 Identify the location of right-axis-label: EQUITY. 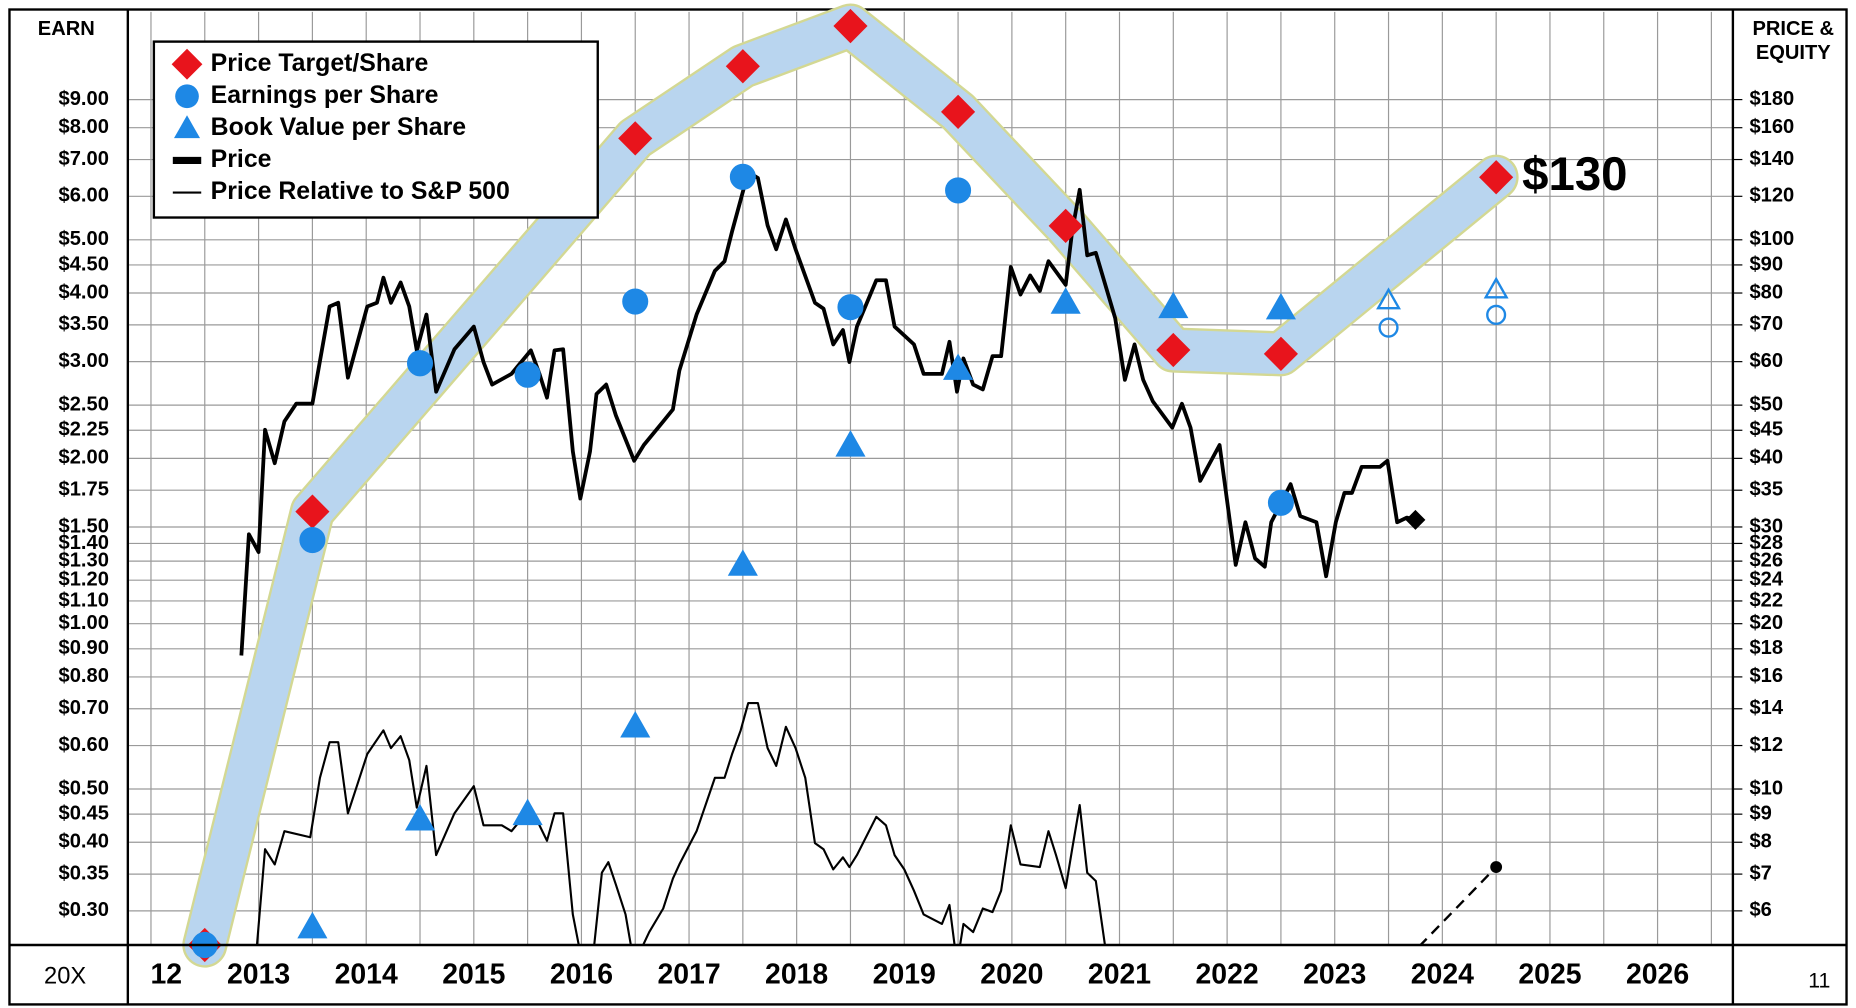
(1793, 53).